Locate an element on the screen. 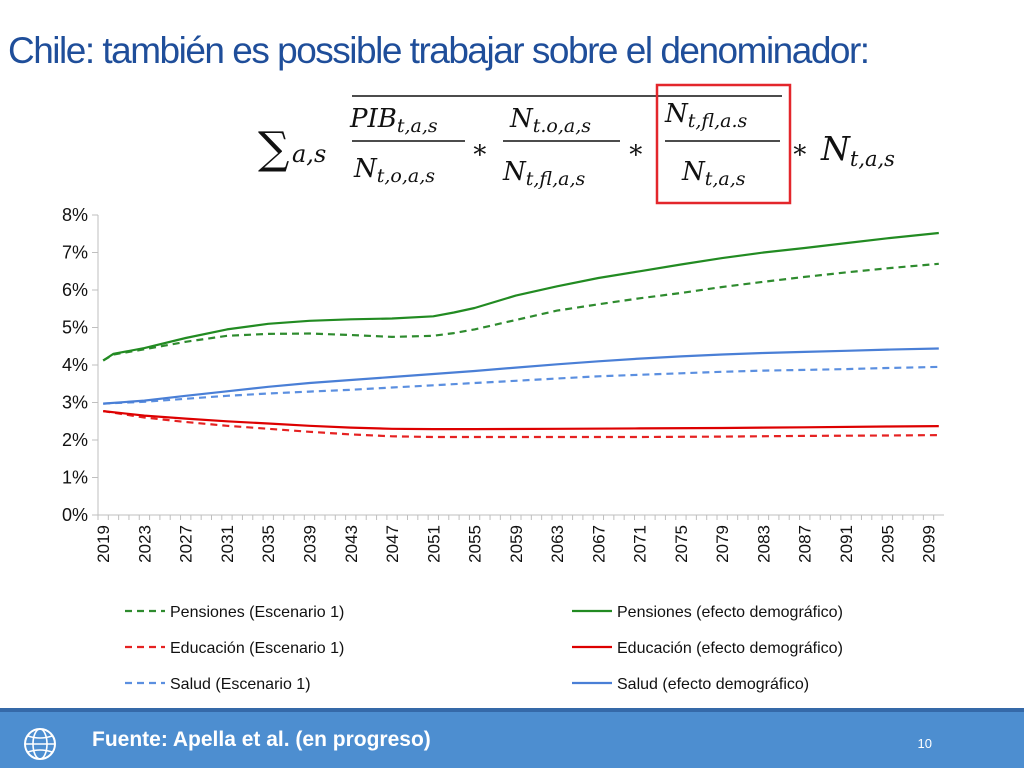 This screenshot has width=1024, height=768. legend-label: Salud (Escenario 1) is located at coordinates (240, 684).